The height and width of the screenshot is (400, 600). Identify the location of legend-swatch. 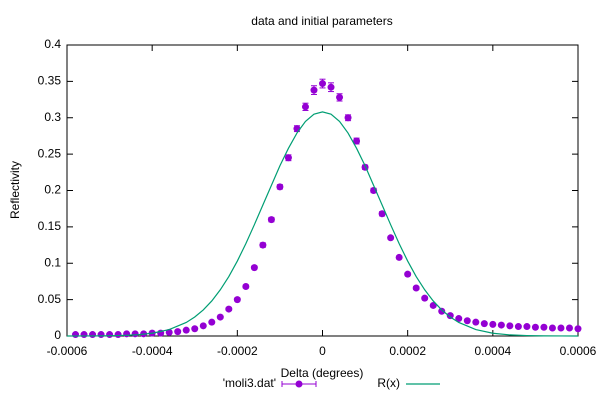
(299, 384).